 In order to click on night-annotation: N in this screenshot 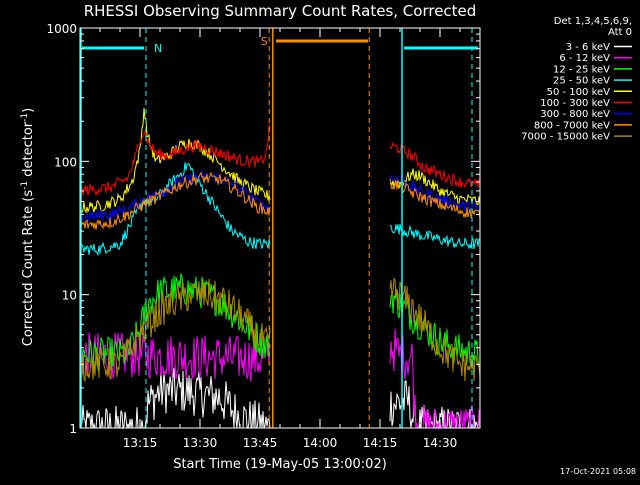, I will do `click(158, 48)`.